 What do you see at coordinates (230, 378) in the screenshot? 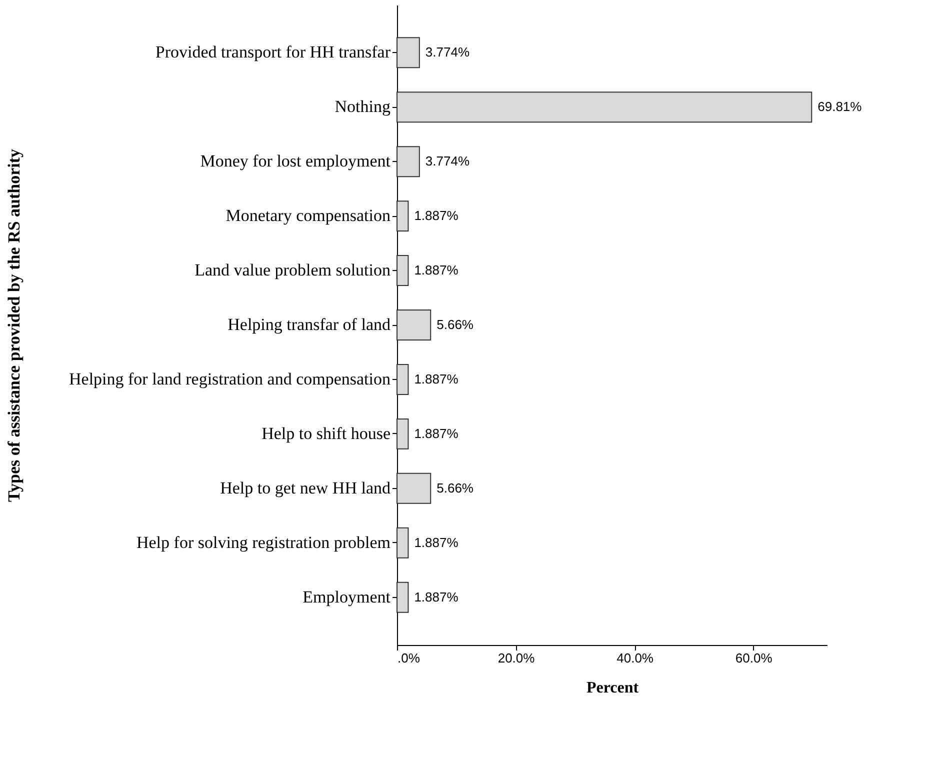
I see `y-tick-label: Helping for land registration and compensation` at bounding box center [230, 378].